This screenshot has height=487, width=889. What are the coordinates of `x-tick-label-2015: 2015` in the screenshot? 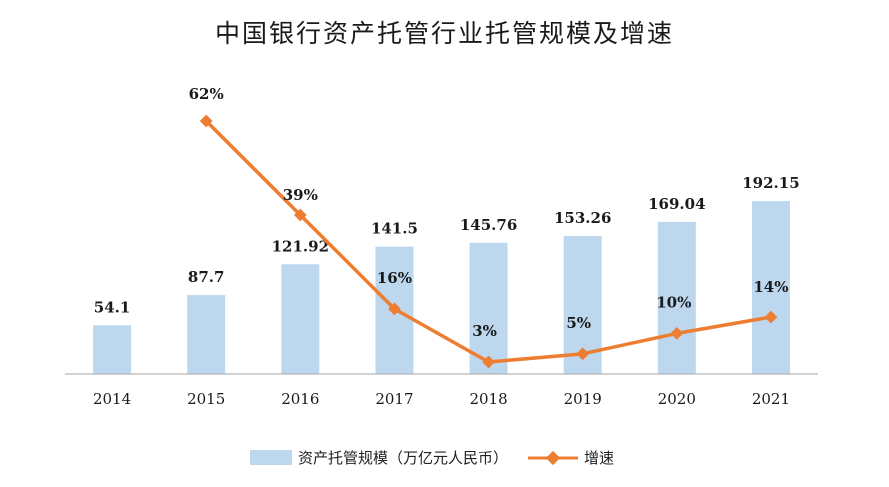 It's located at (206, 399).